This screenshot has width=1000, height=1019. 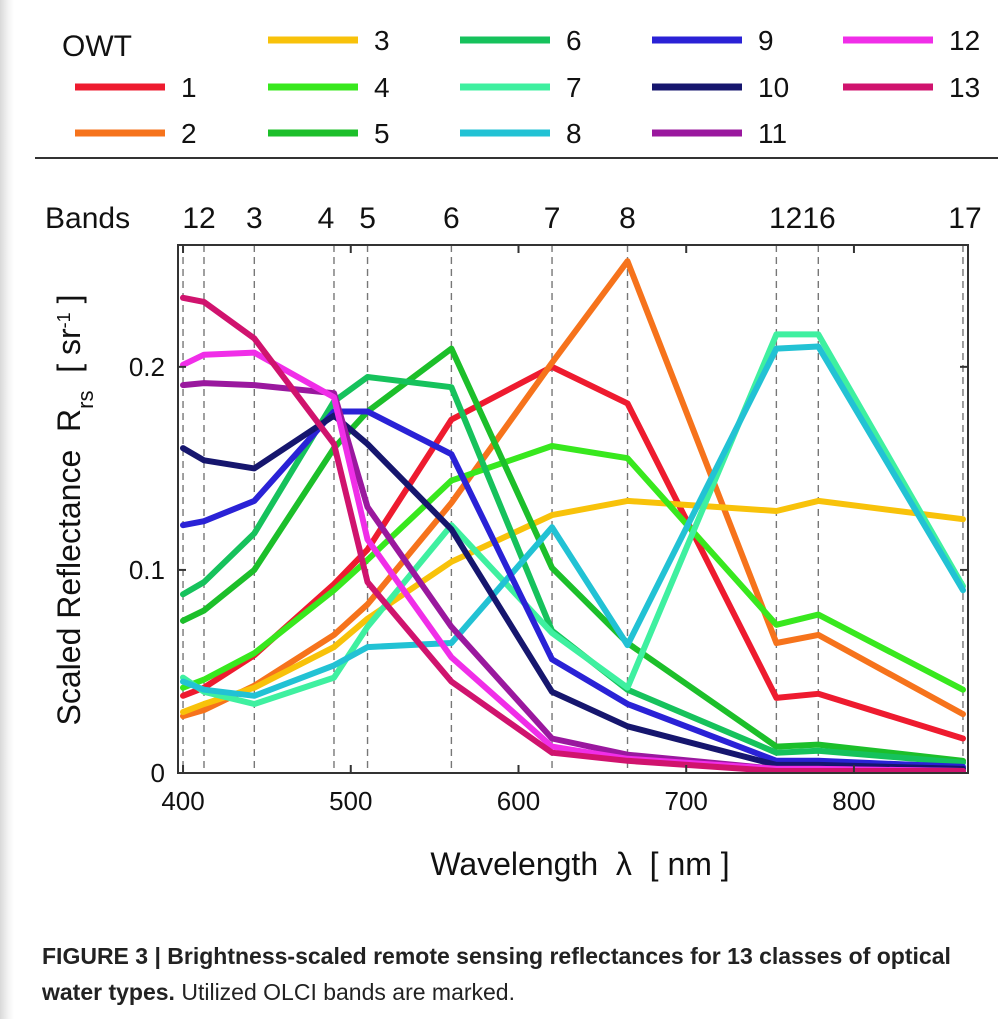 What do you see at coordinates (198, 218) in the screenshot?
I see `band-label-0: 12` at bounding box center [198, 218].